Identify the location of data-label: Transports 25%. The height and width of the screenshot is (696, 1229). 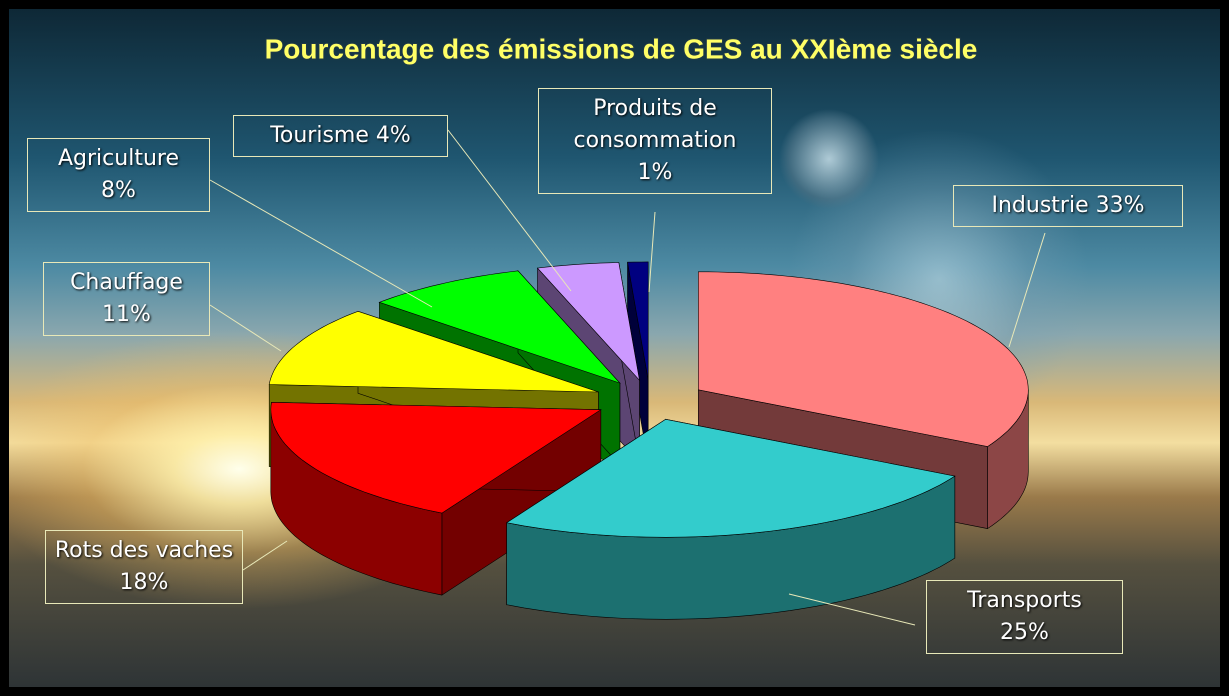
(1024, 617).